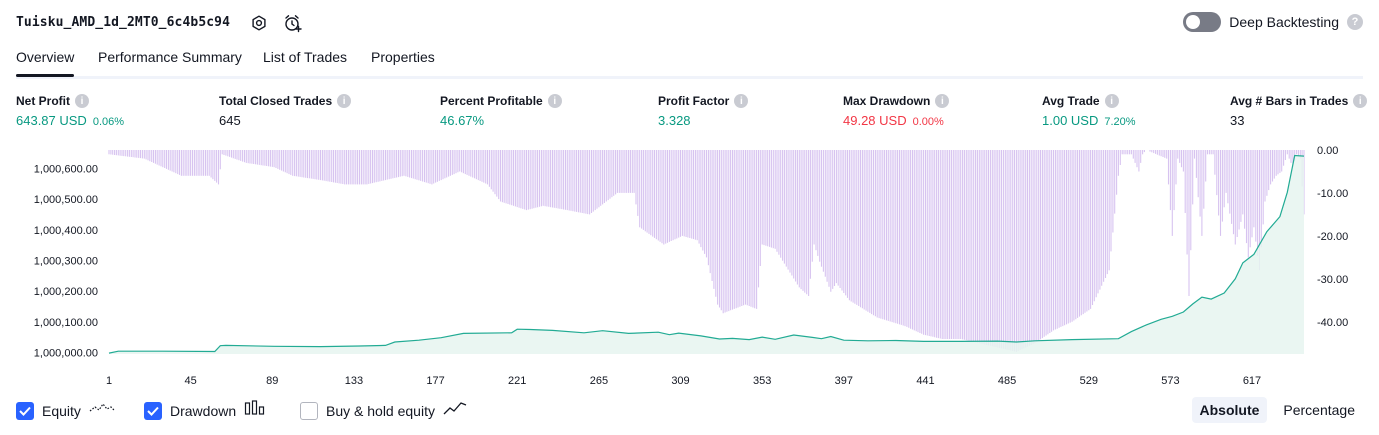  I want to click on deep-backtesting-label: Deep Backtesting, so click(1284, 22).